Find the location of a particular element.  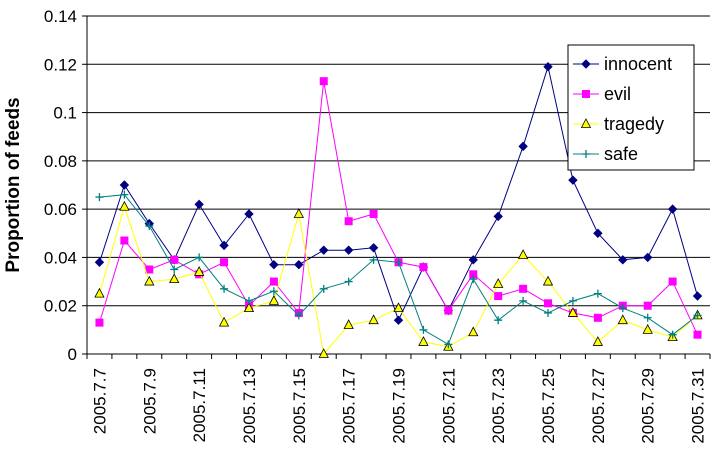

y-tick-label: 0.04 is located at coordinates (60, 257).